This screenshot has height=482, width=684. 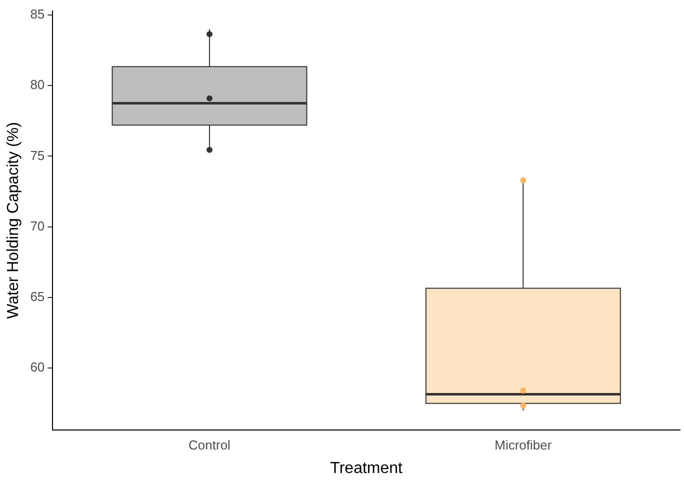 What do you see at coordinates (13, 220) in the screenshot?
I see `y-axis-title: Water Holding Capacity (%)` at bounding box center [13, 220].